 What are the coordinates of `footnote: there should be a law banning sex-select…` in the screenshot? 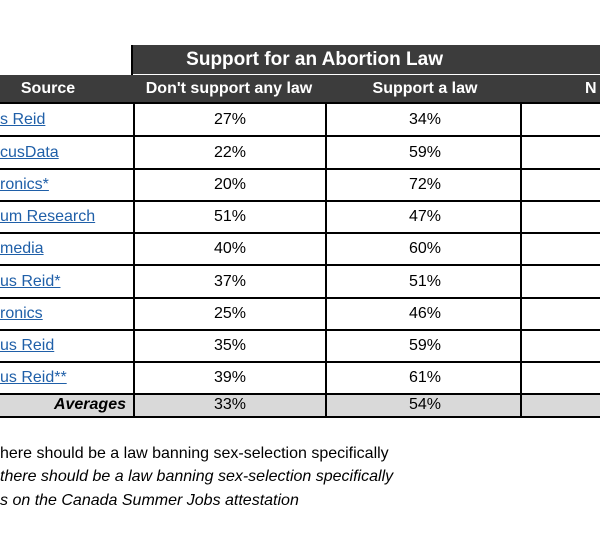 It's located at (197, 476).